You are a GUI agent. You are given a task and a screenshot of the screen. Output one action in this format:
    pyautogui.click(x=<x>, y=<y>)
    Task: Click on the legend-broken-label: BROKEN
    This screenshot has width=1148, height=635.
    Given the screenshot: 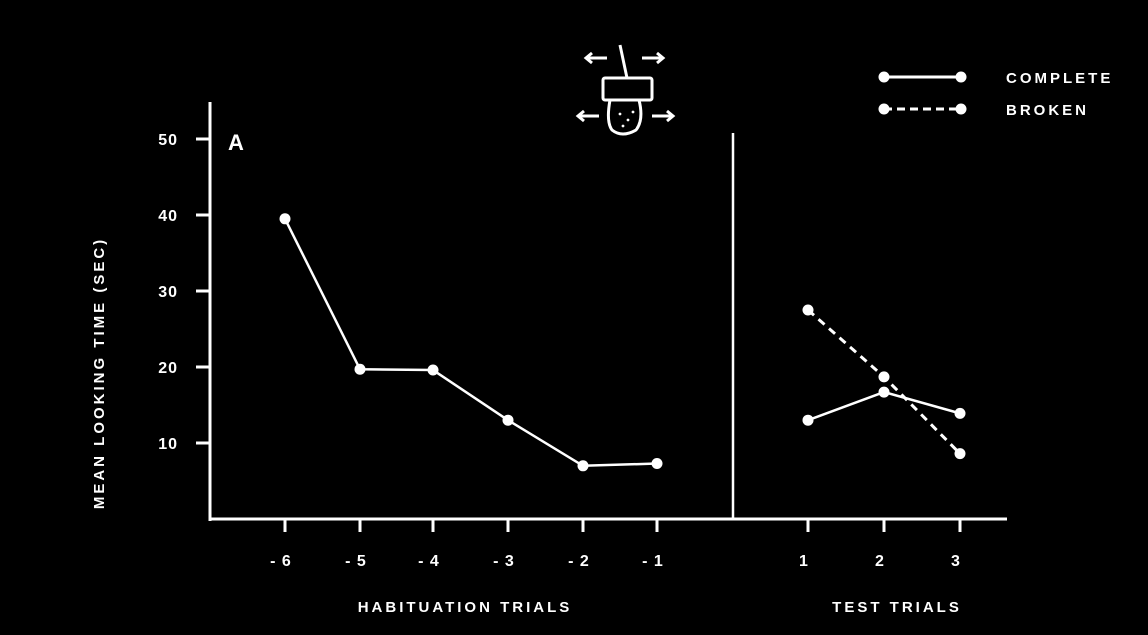 What is the action you would take?
    pyautogui.click(x=1047, y=110)
    